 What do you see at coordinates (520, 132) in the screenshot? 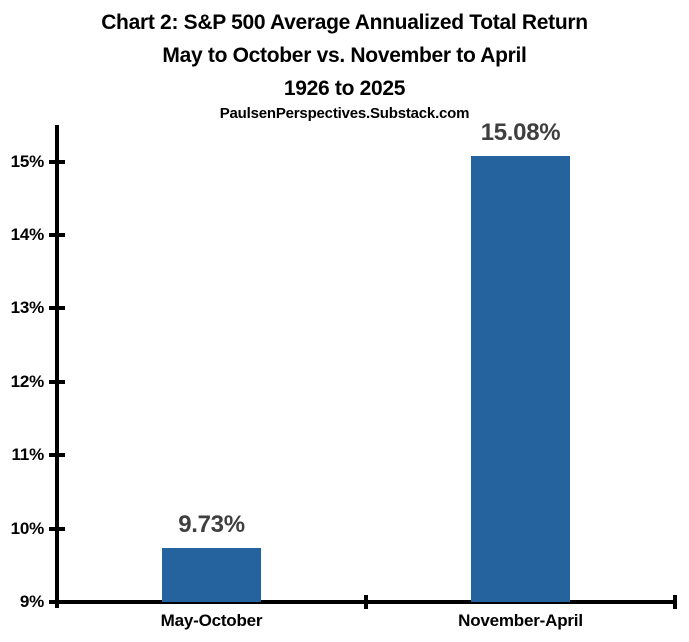
I see `bar-value-label: 15.08%` at bounding box center [520, 132].